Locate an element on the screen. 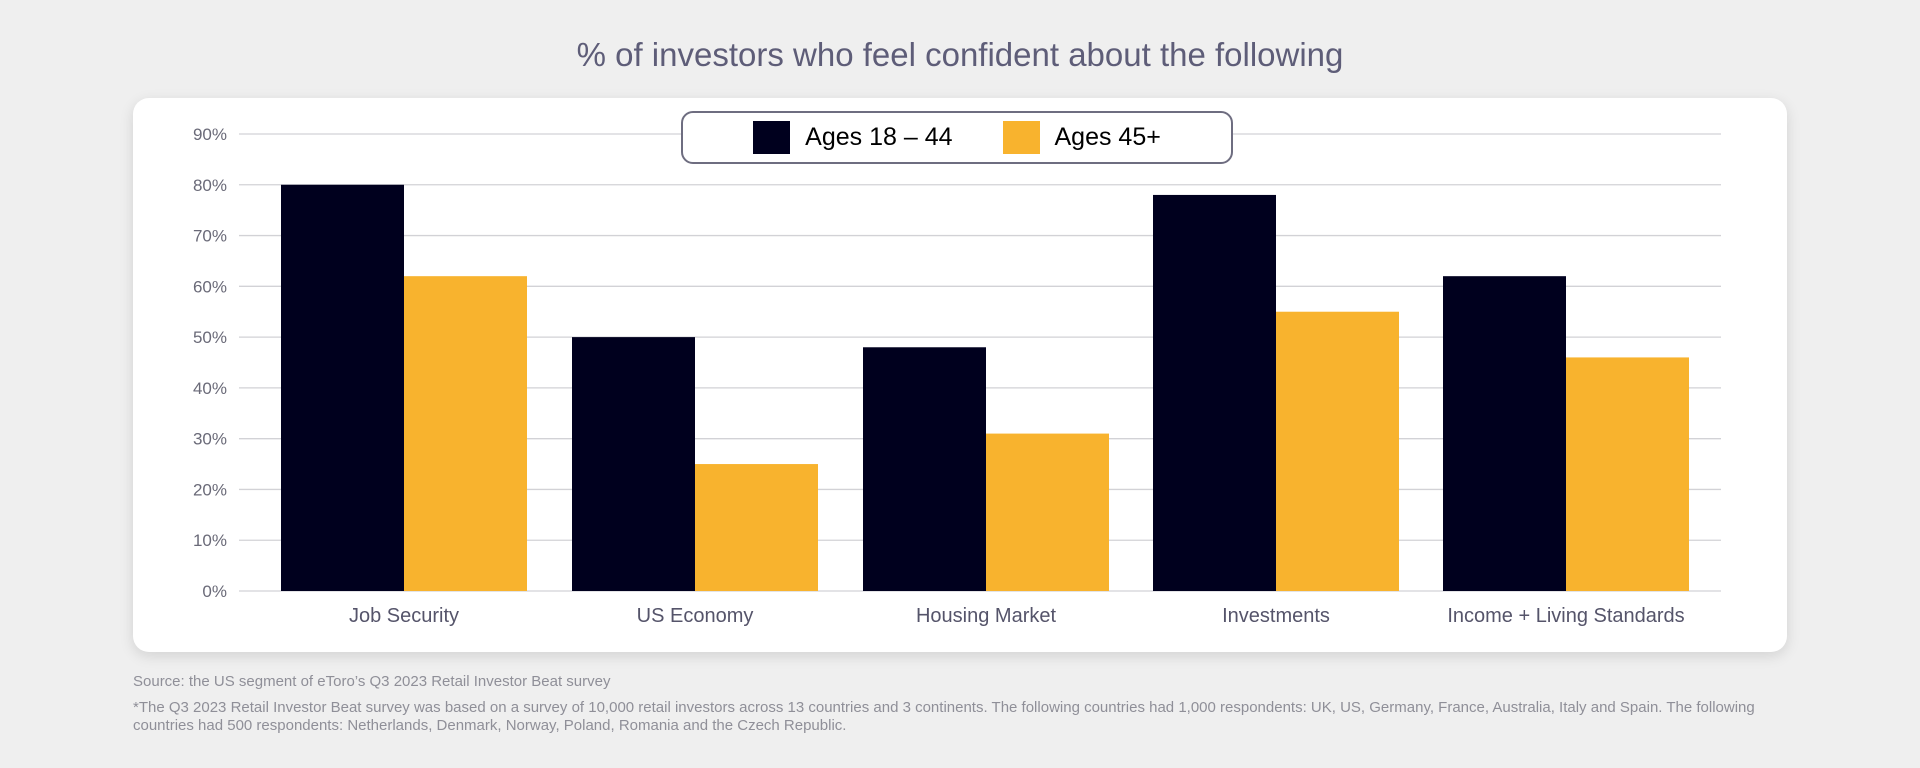  x-category-label: Income + Living Standards is located at coordinates (1565, 616).